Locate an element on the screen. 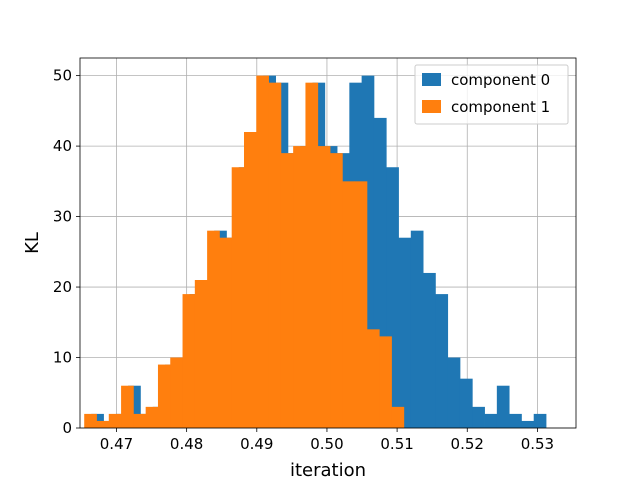  x-axis-ticks: 0.47 0.48 0.49 0.50 0.51 0.52 0.53 is located at coordinates (327, 440).